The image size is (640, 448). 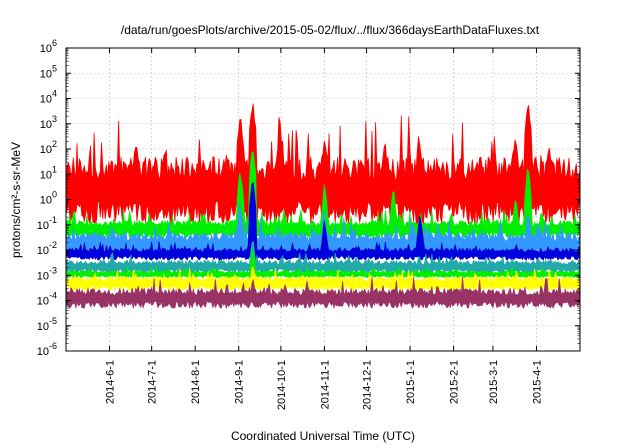 I want to click on y-tick-label: 10⁴, so click(x=48, y=97).